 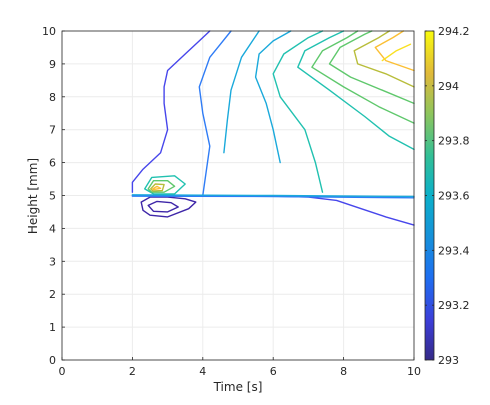 I want to click on x-tick-label: 6, so click(x=273, y=371).